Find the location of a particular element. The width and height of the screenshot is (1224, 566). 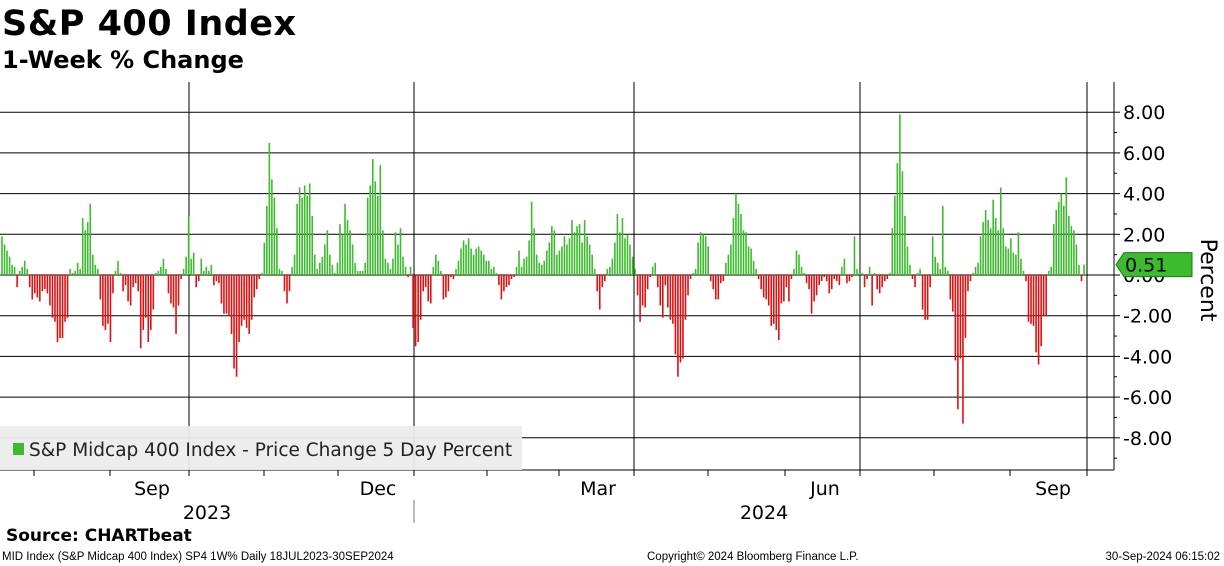

x-tick-label: Sep is located at coordinates (1053, 489).